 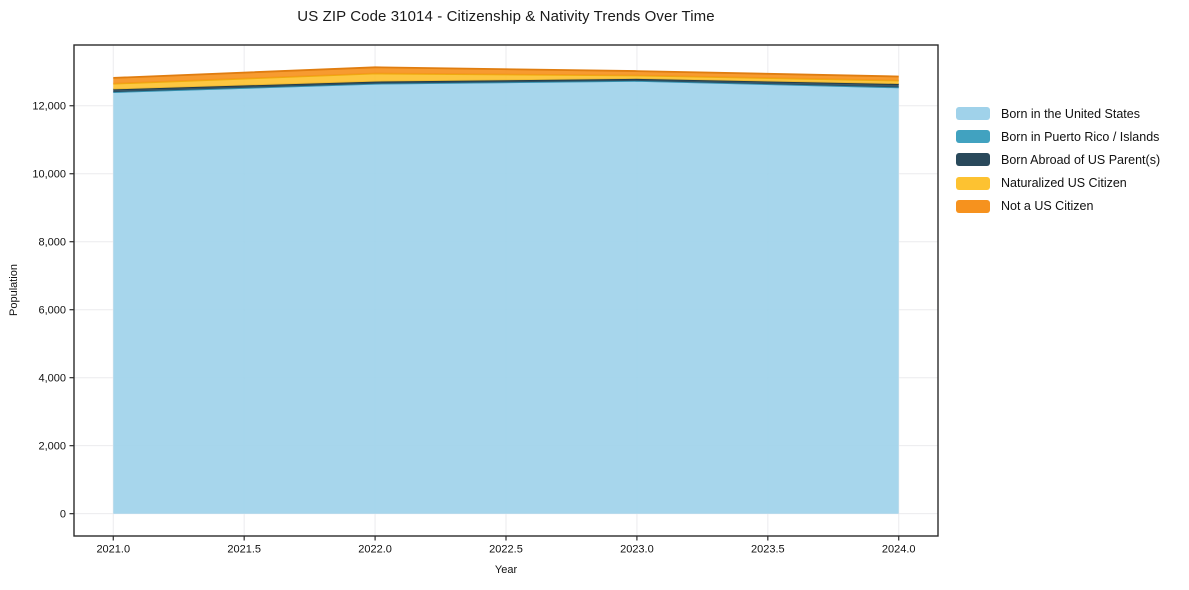 I want to click on x-axis-label: Year, so click(x=506, y=570).